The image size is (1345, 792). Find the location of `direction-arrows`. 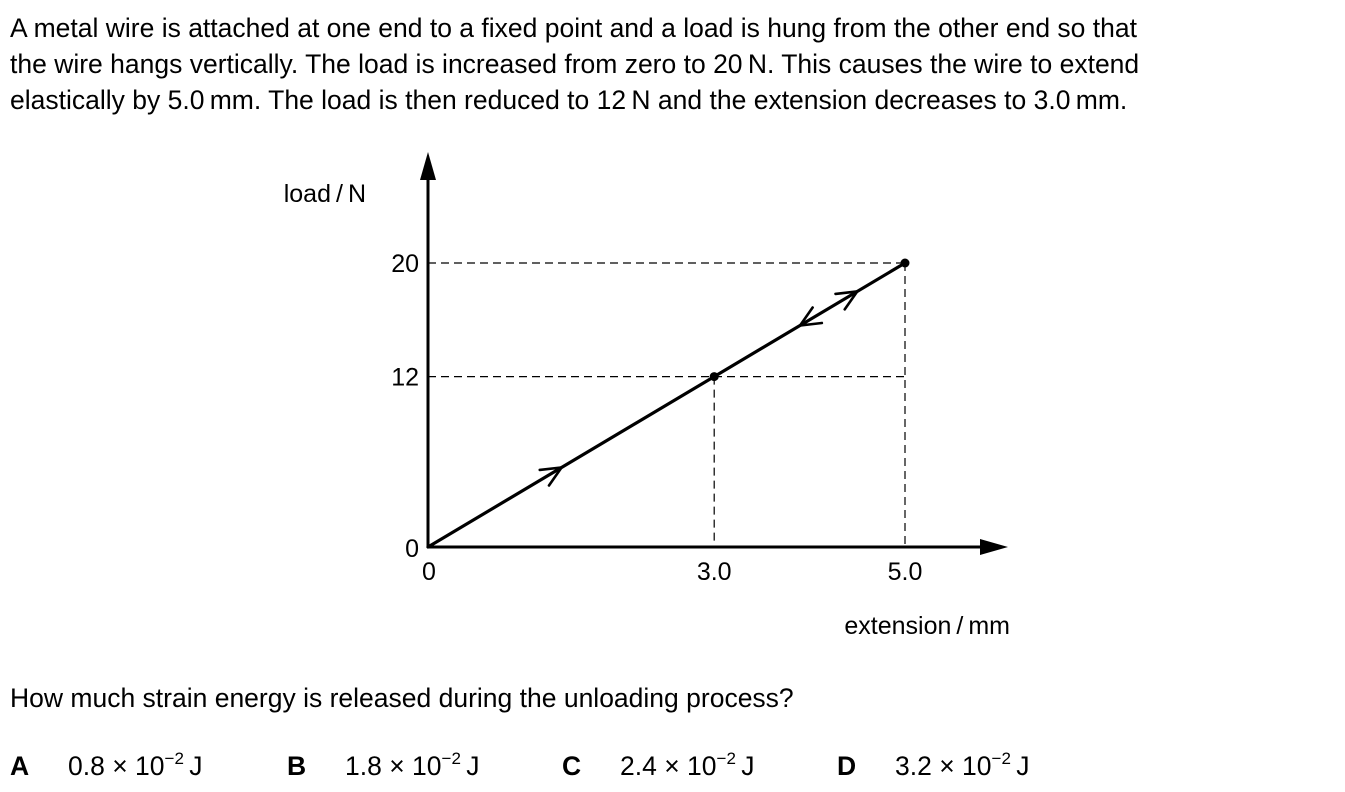

direction-arrows is located at coordinates (699, 388).